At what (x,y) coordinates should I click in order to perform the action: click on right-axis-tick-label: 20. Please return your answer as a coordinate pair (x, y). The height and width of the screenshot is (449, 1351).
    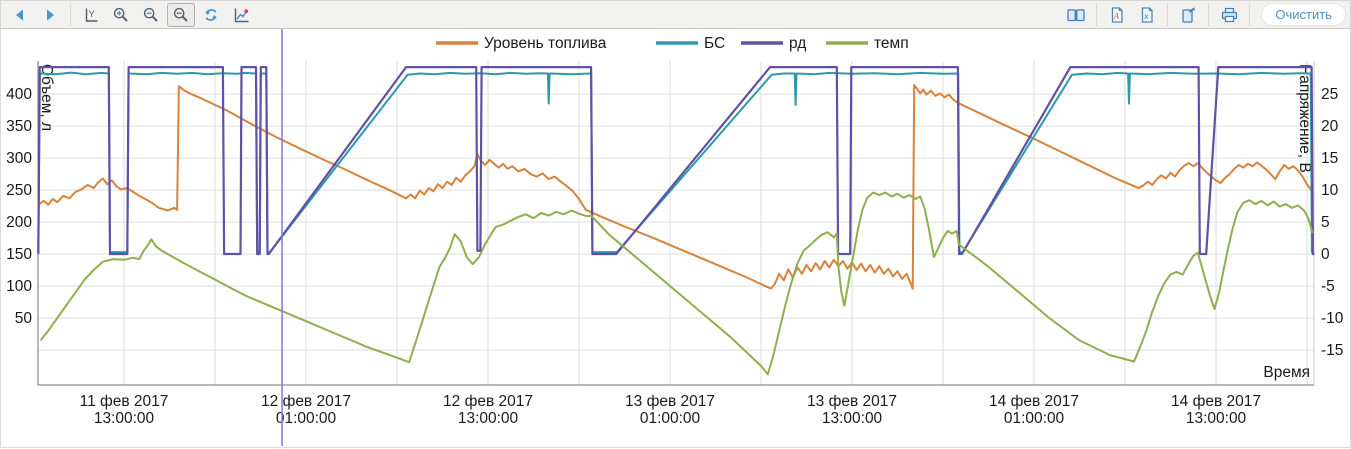
    Looking at the image, I should click on (1330, 126).